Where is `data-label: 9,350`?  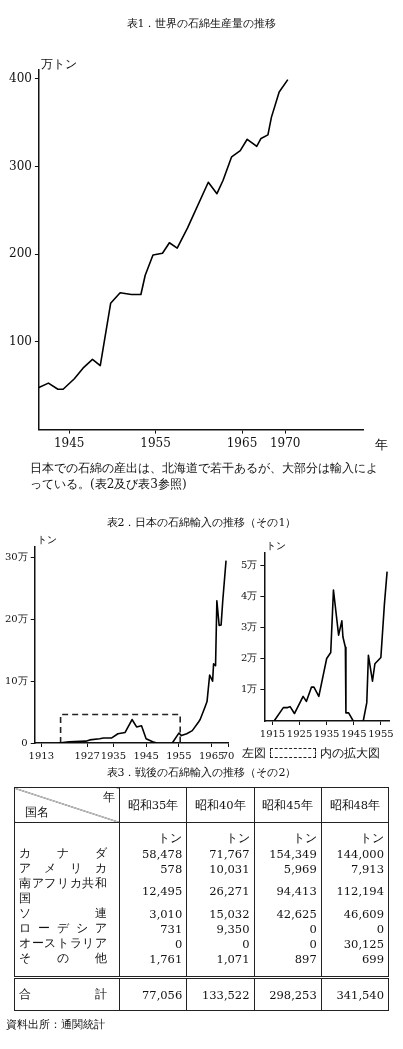 data-label: 9,350 is located at coordinates (220, 928).